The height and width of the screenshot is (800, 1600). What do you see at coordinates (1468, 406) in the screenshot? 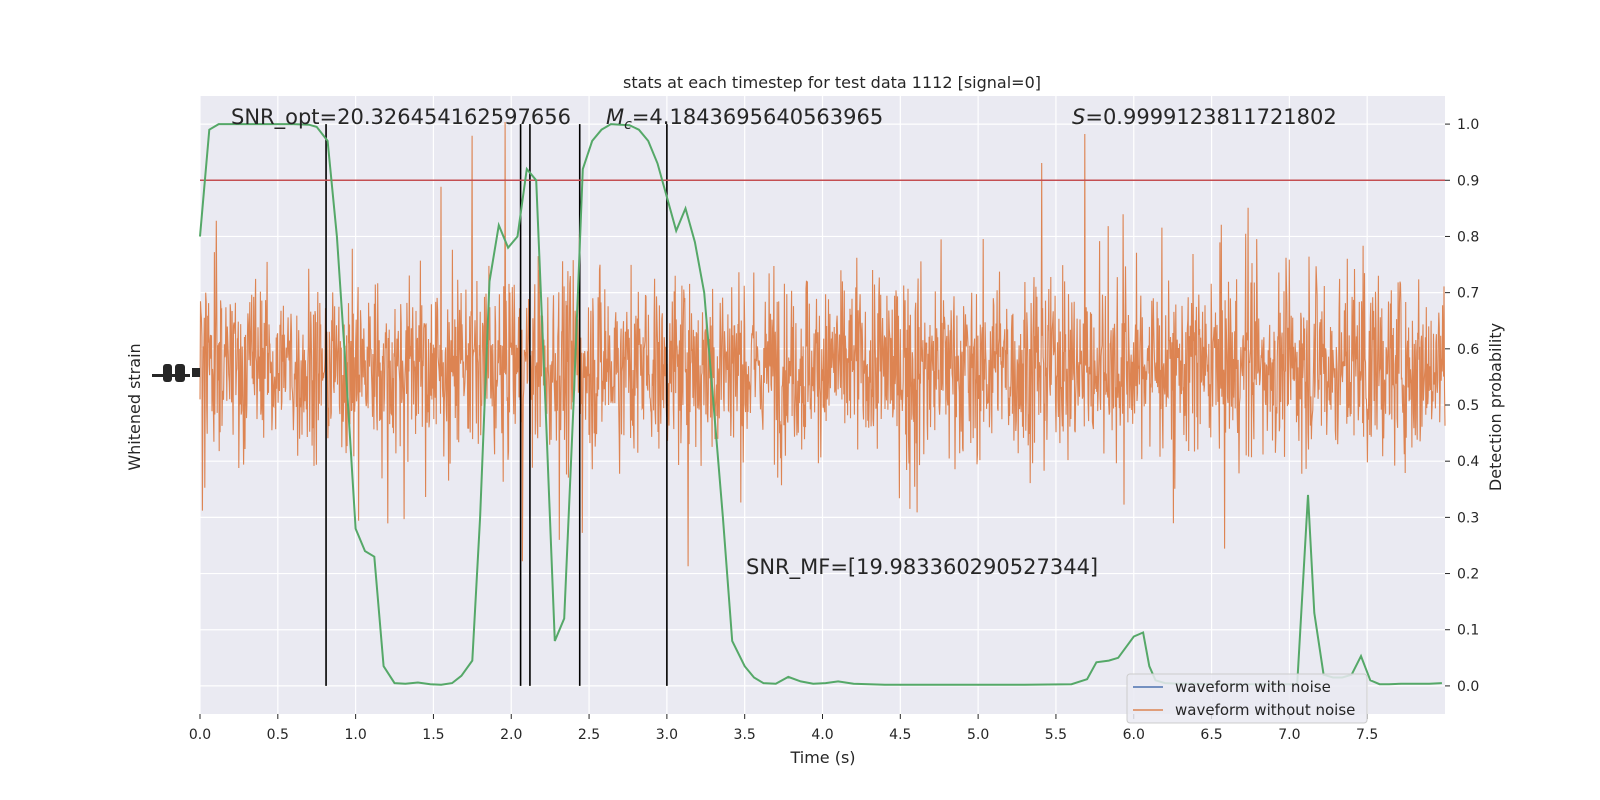
I see `y-tick-label: 0.5` at bounding box center [1468, 406].